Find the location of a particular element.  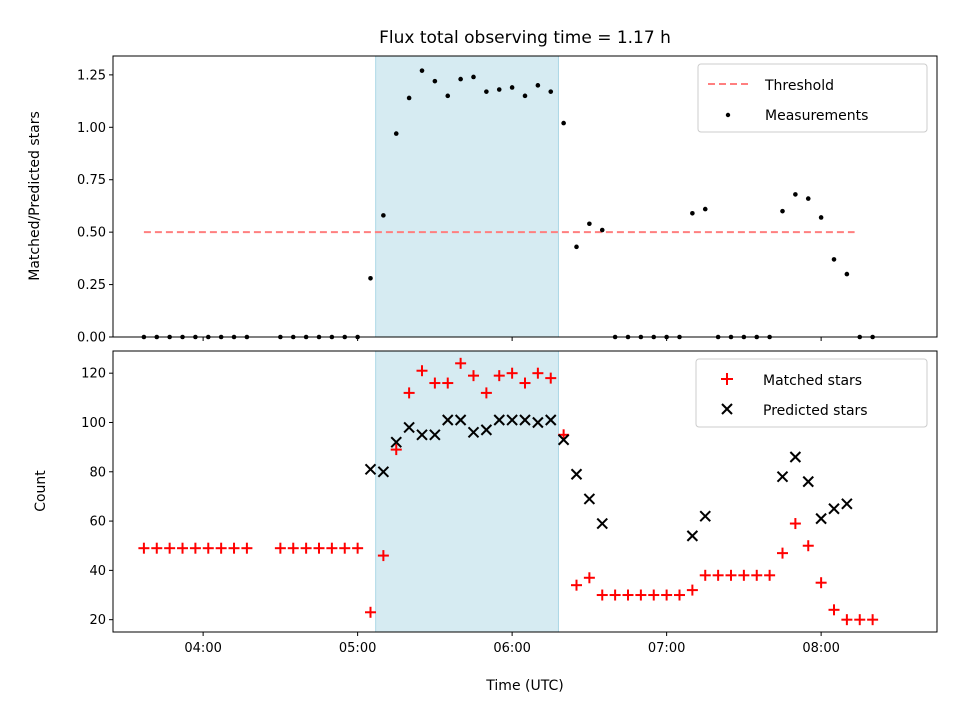

y-tick-label: 20 is located at coordinates (97, 620).